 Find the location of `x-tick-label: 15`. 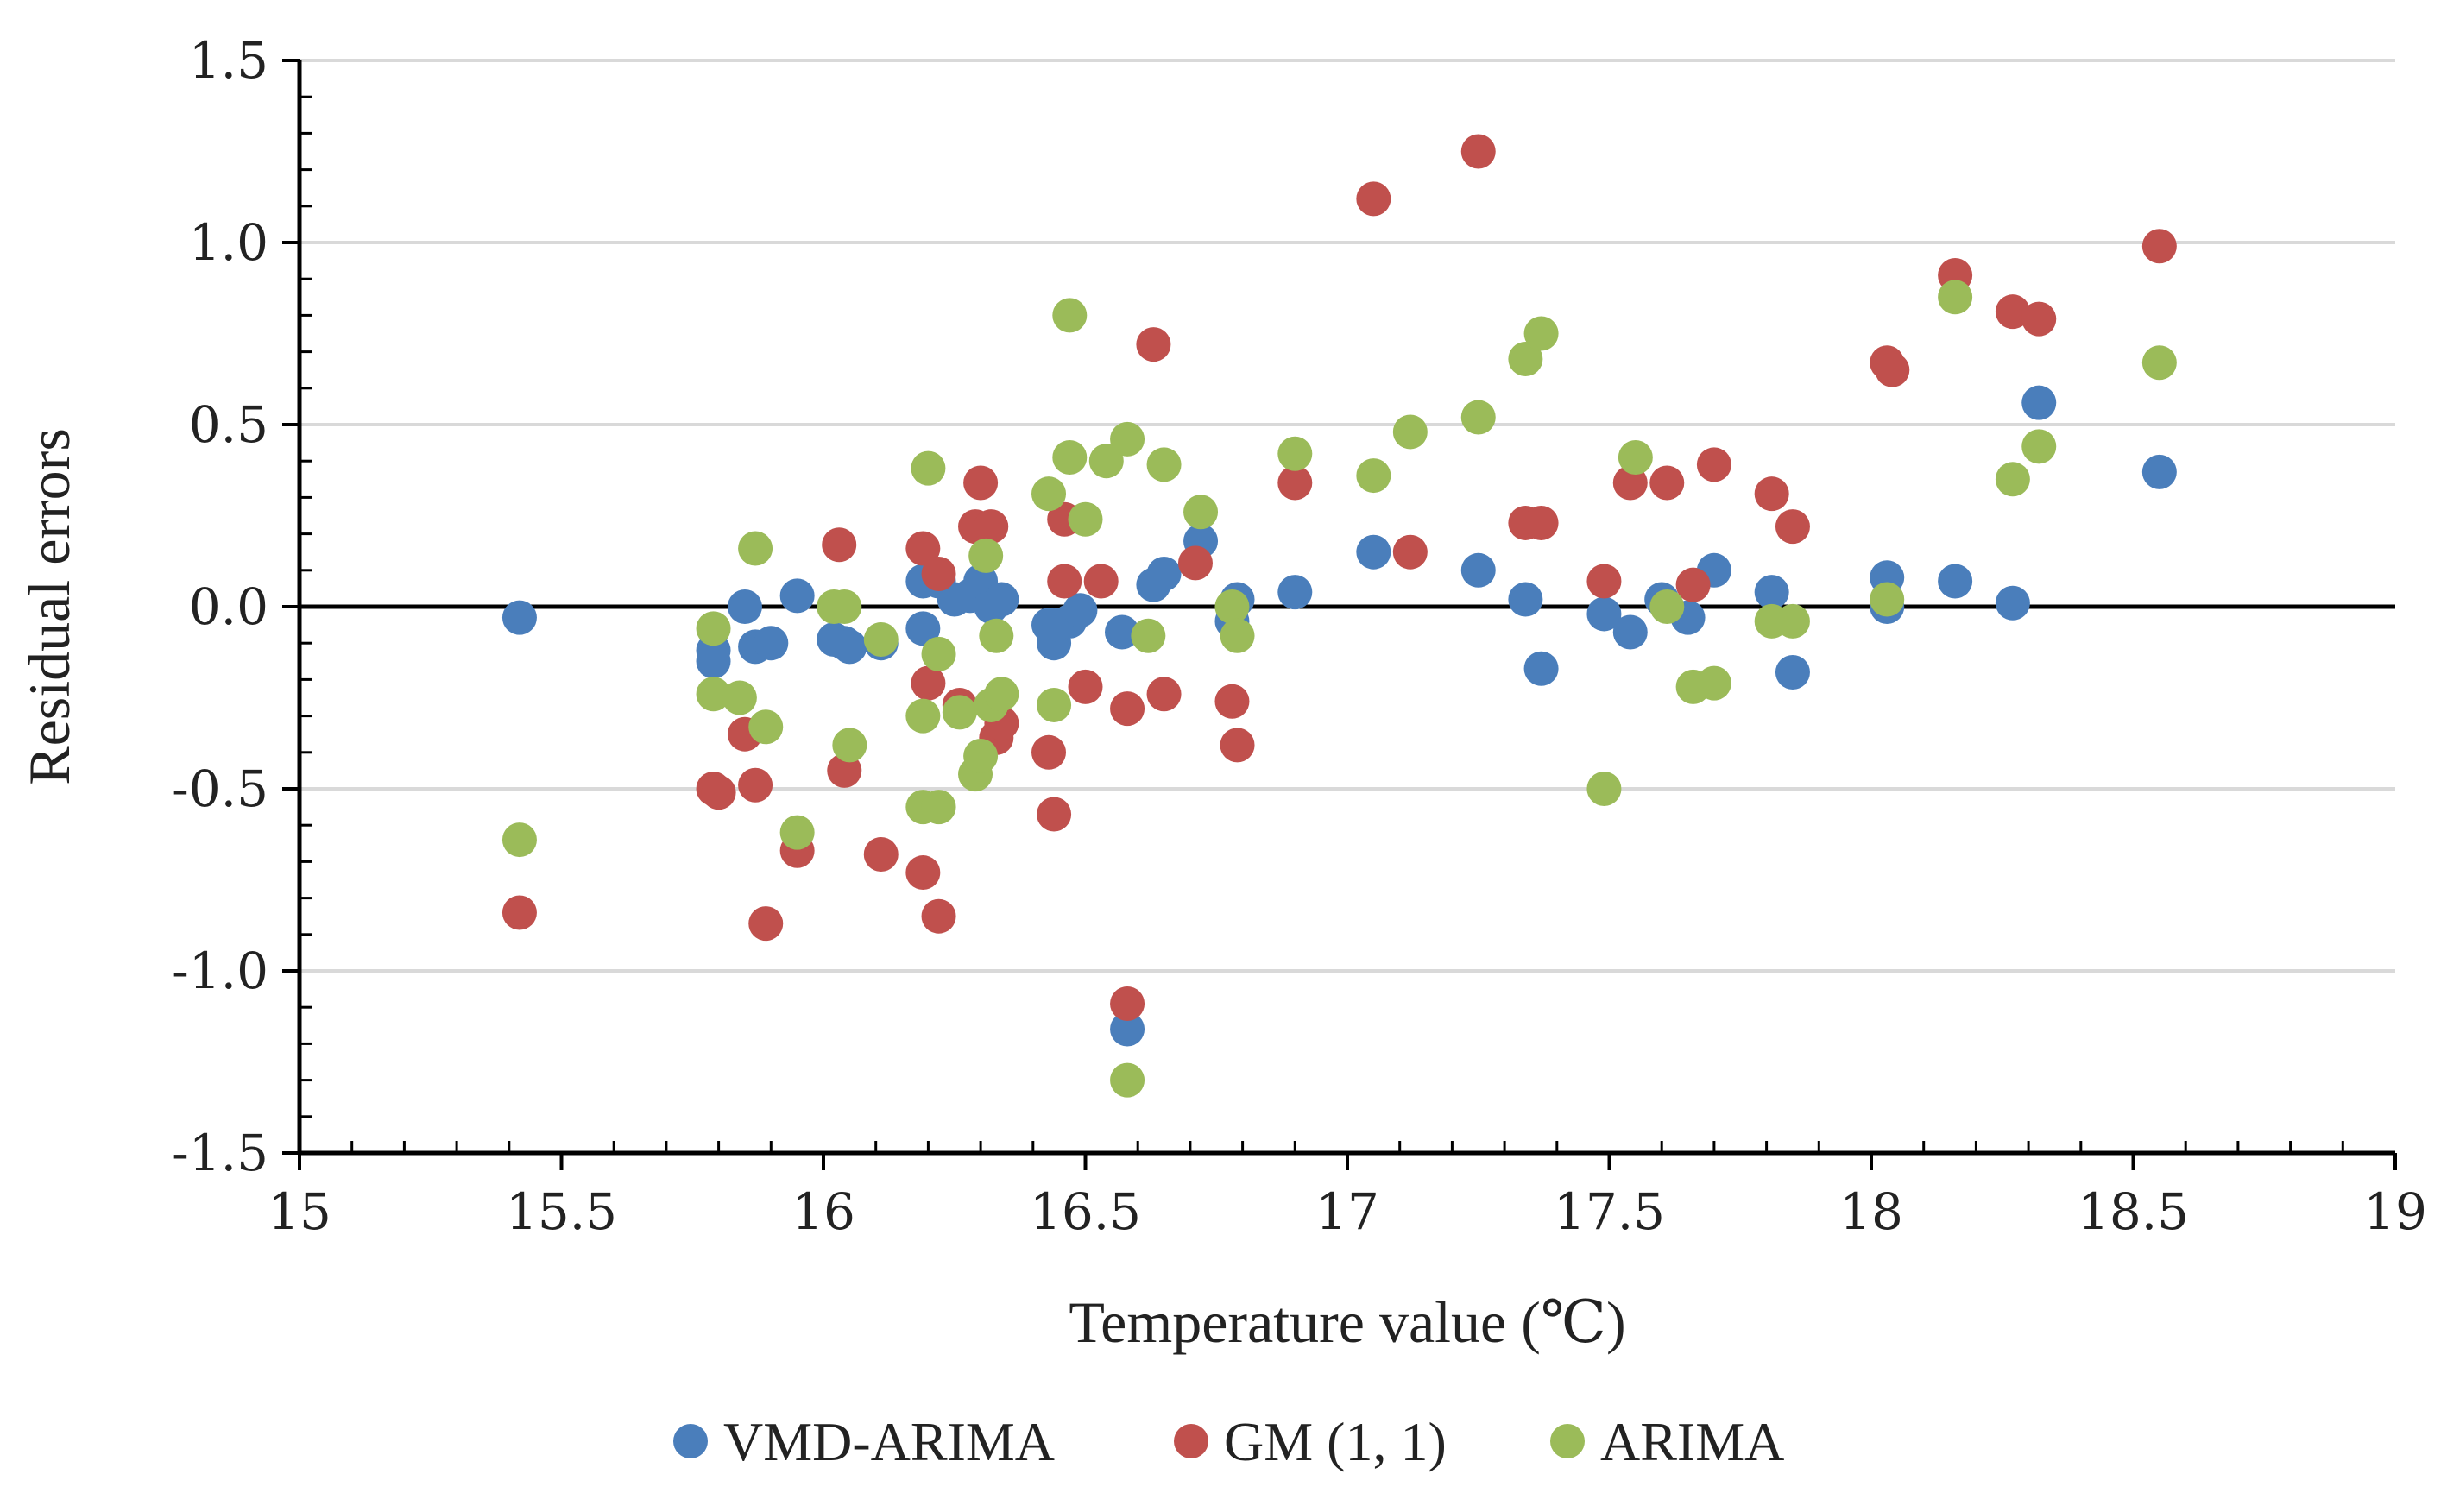

x-tick-label: 15 is located at coordinates (300, 1212).